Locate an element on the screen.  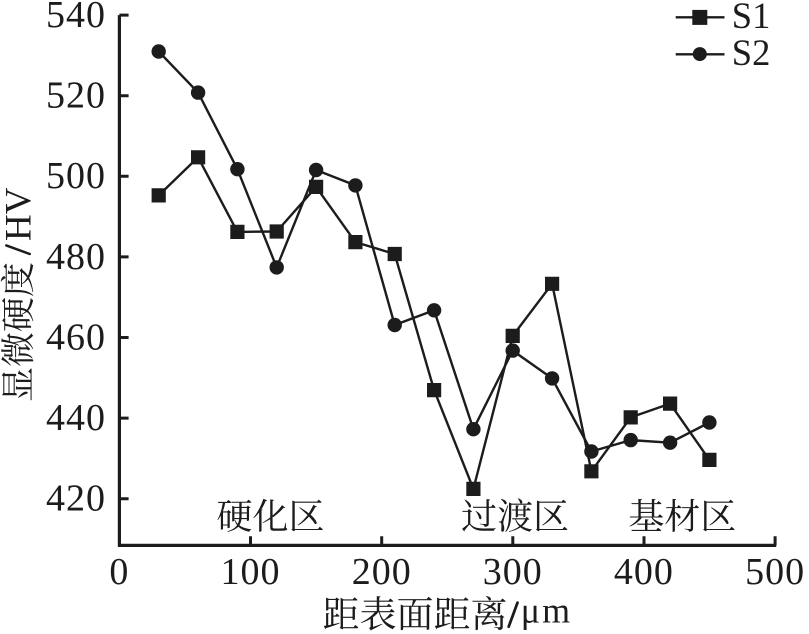
svg-text: 400 is located at coordinates (644, 572).